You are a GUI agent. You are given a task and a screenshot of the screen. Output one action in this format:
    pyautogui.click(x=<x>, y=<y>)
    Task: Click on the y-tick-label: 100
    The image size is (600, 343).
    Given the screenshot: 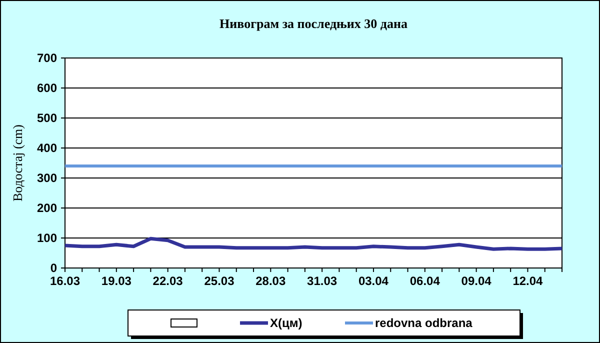 What is the action you would take?
    pyautogui.click(x=47, y=238)
    